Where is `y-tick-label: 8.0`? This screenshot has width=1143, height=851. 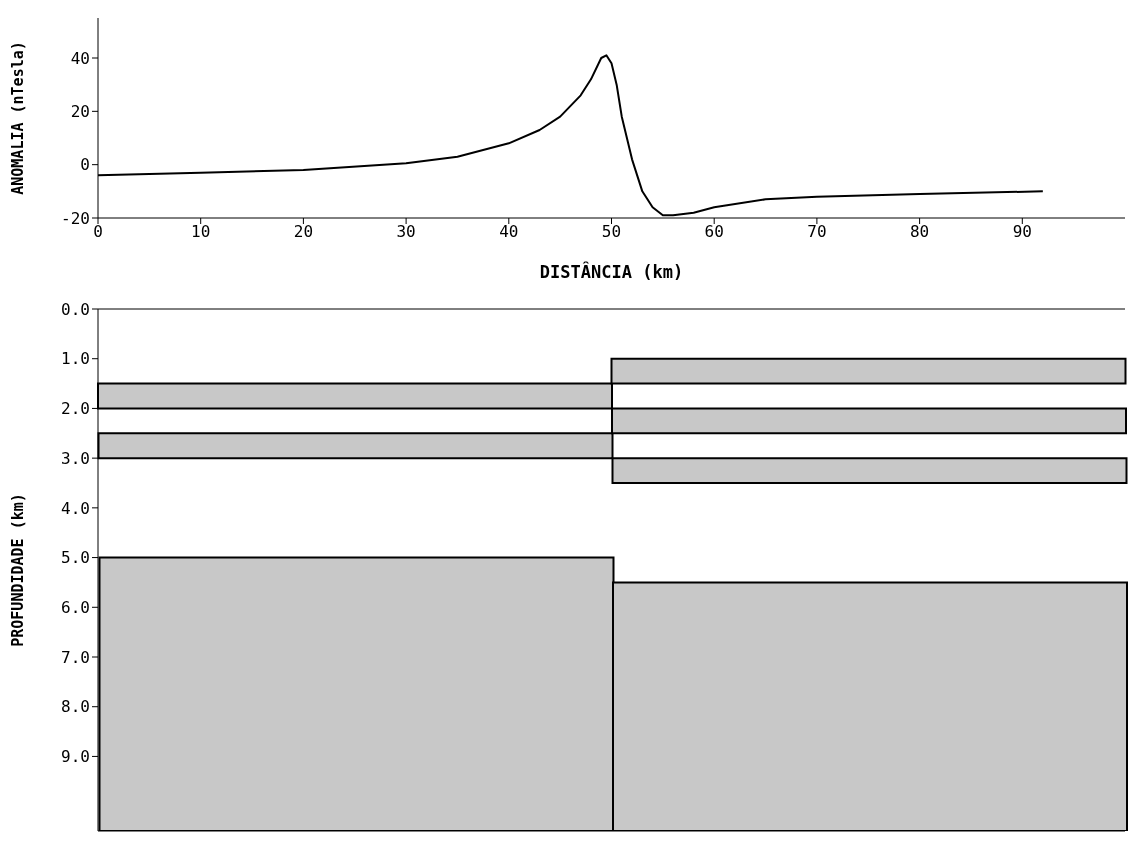
y-tick-label: 8.0 is located at coordinates (75, 707).